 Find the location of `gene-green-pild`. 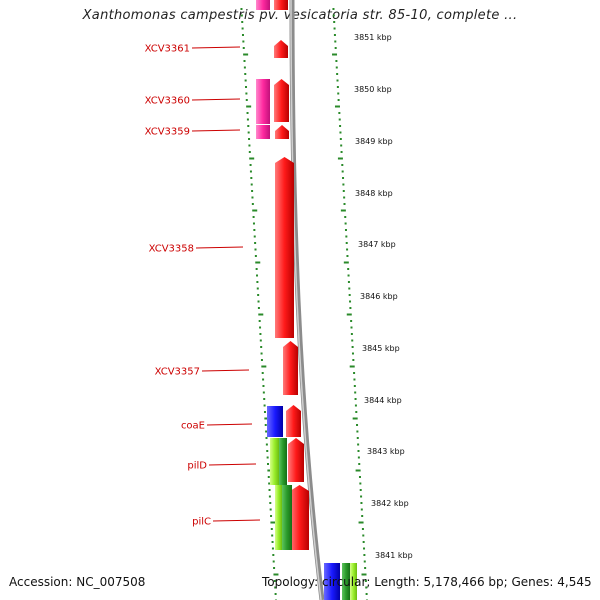

gene-green-pild is located at coordinates (283, 461).